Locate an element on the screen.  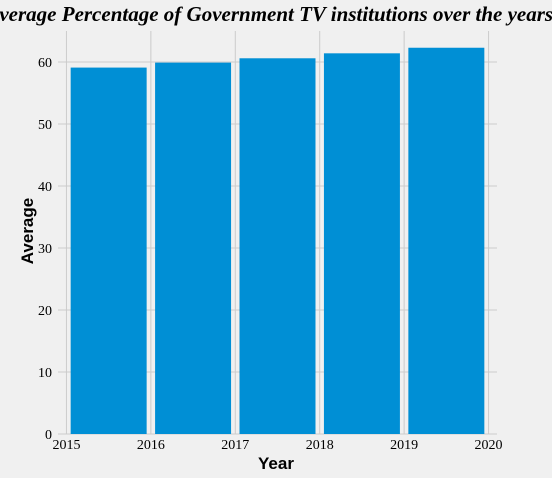
bar-2016 is located at coordinates (193, 248).